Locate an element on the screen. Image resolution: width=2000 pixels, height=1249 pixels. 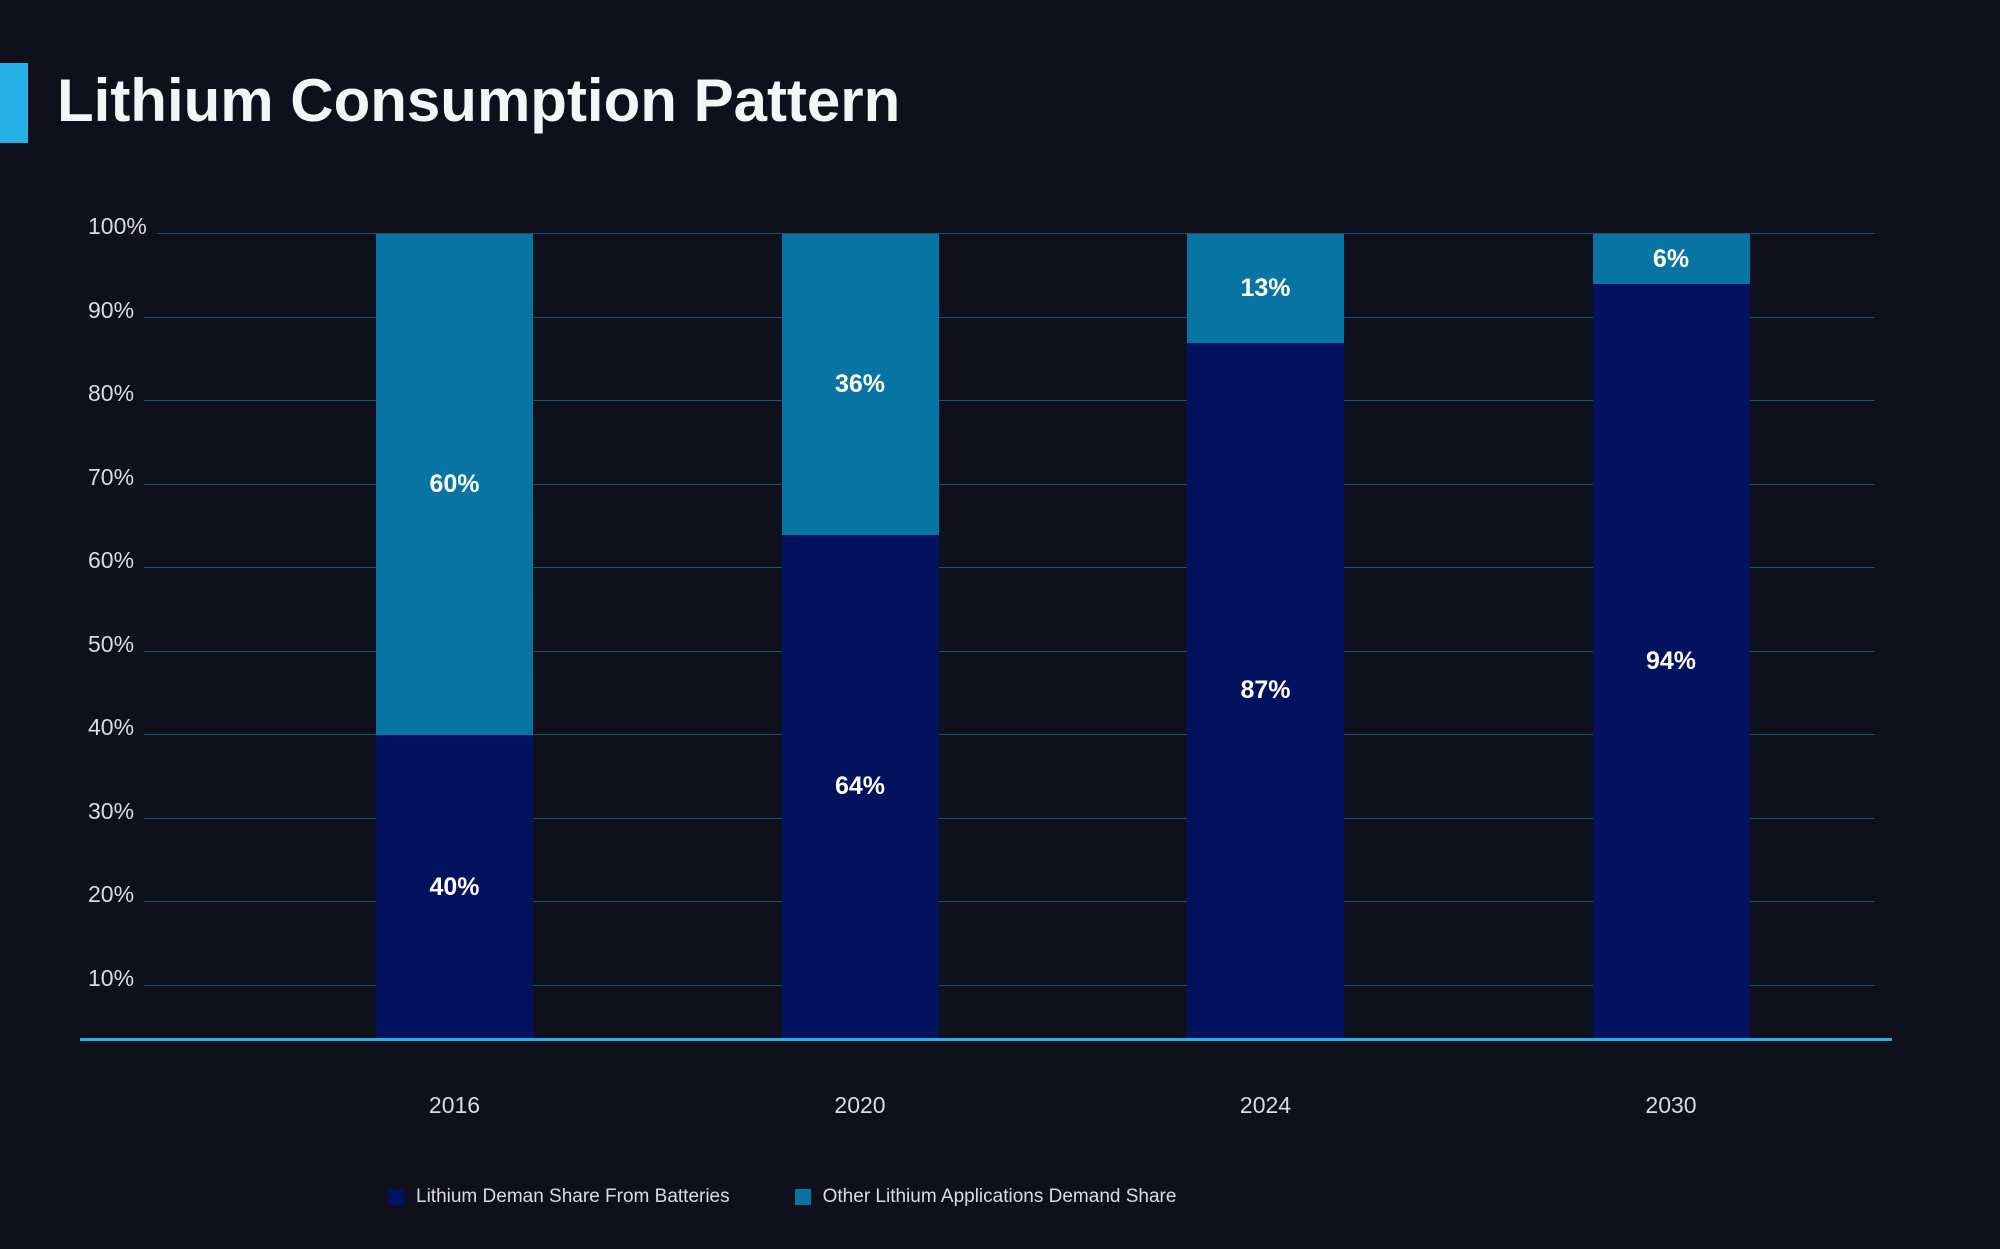
bar-2016: 60% 40% is located at coordinates (454, 636).